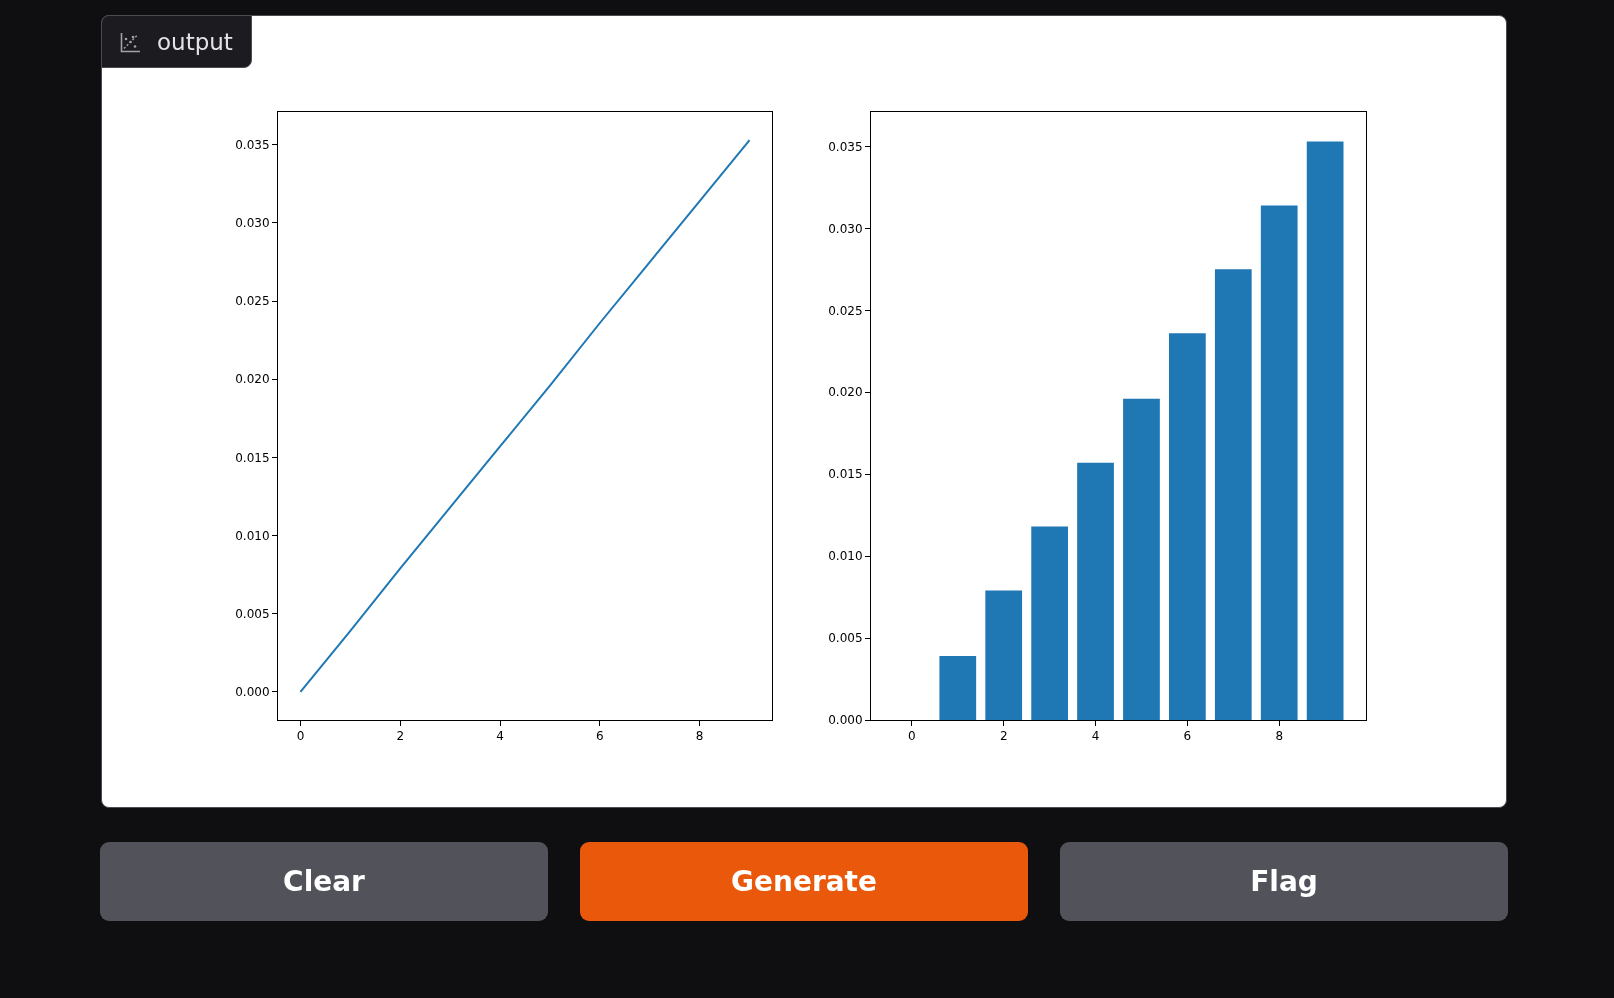 Image resolution: width=1614 pixels, height=998 pixels. Describe the element at coordinates (195, 42) in the screenshot. I see `text: output` at that location.